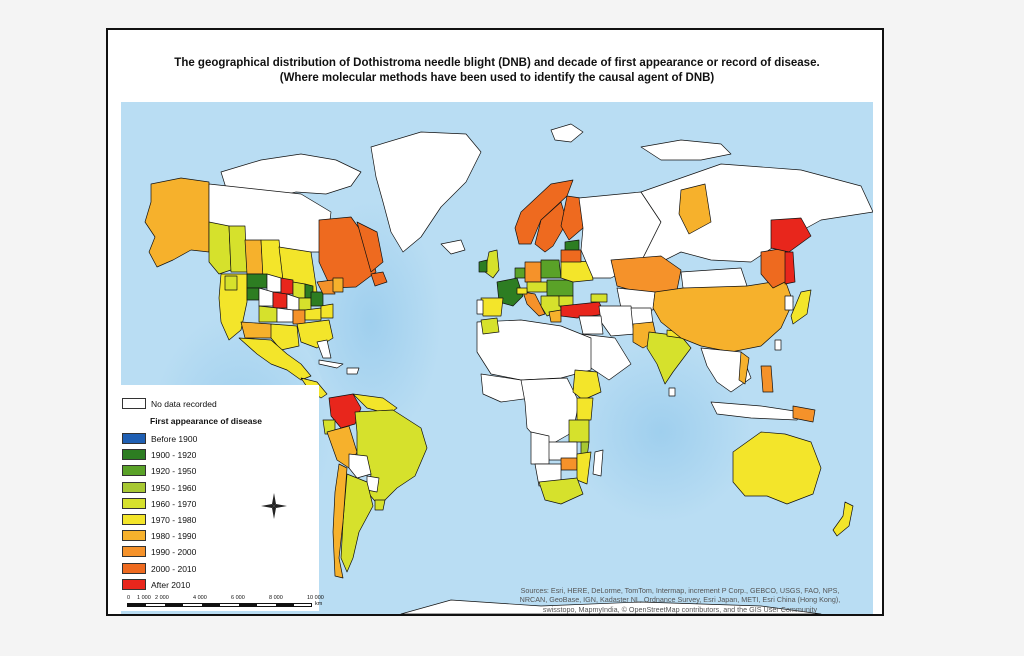  What do you see at coordinates (324, 349) in the screenshot?
I see `usa-florida` at bounding box center [324, 349].